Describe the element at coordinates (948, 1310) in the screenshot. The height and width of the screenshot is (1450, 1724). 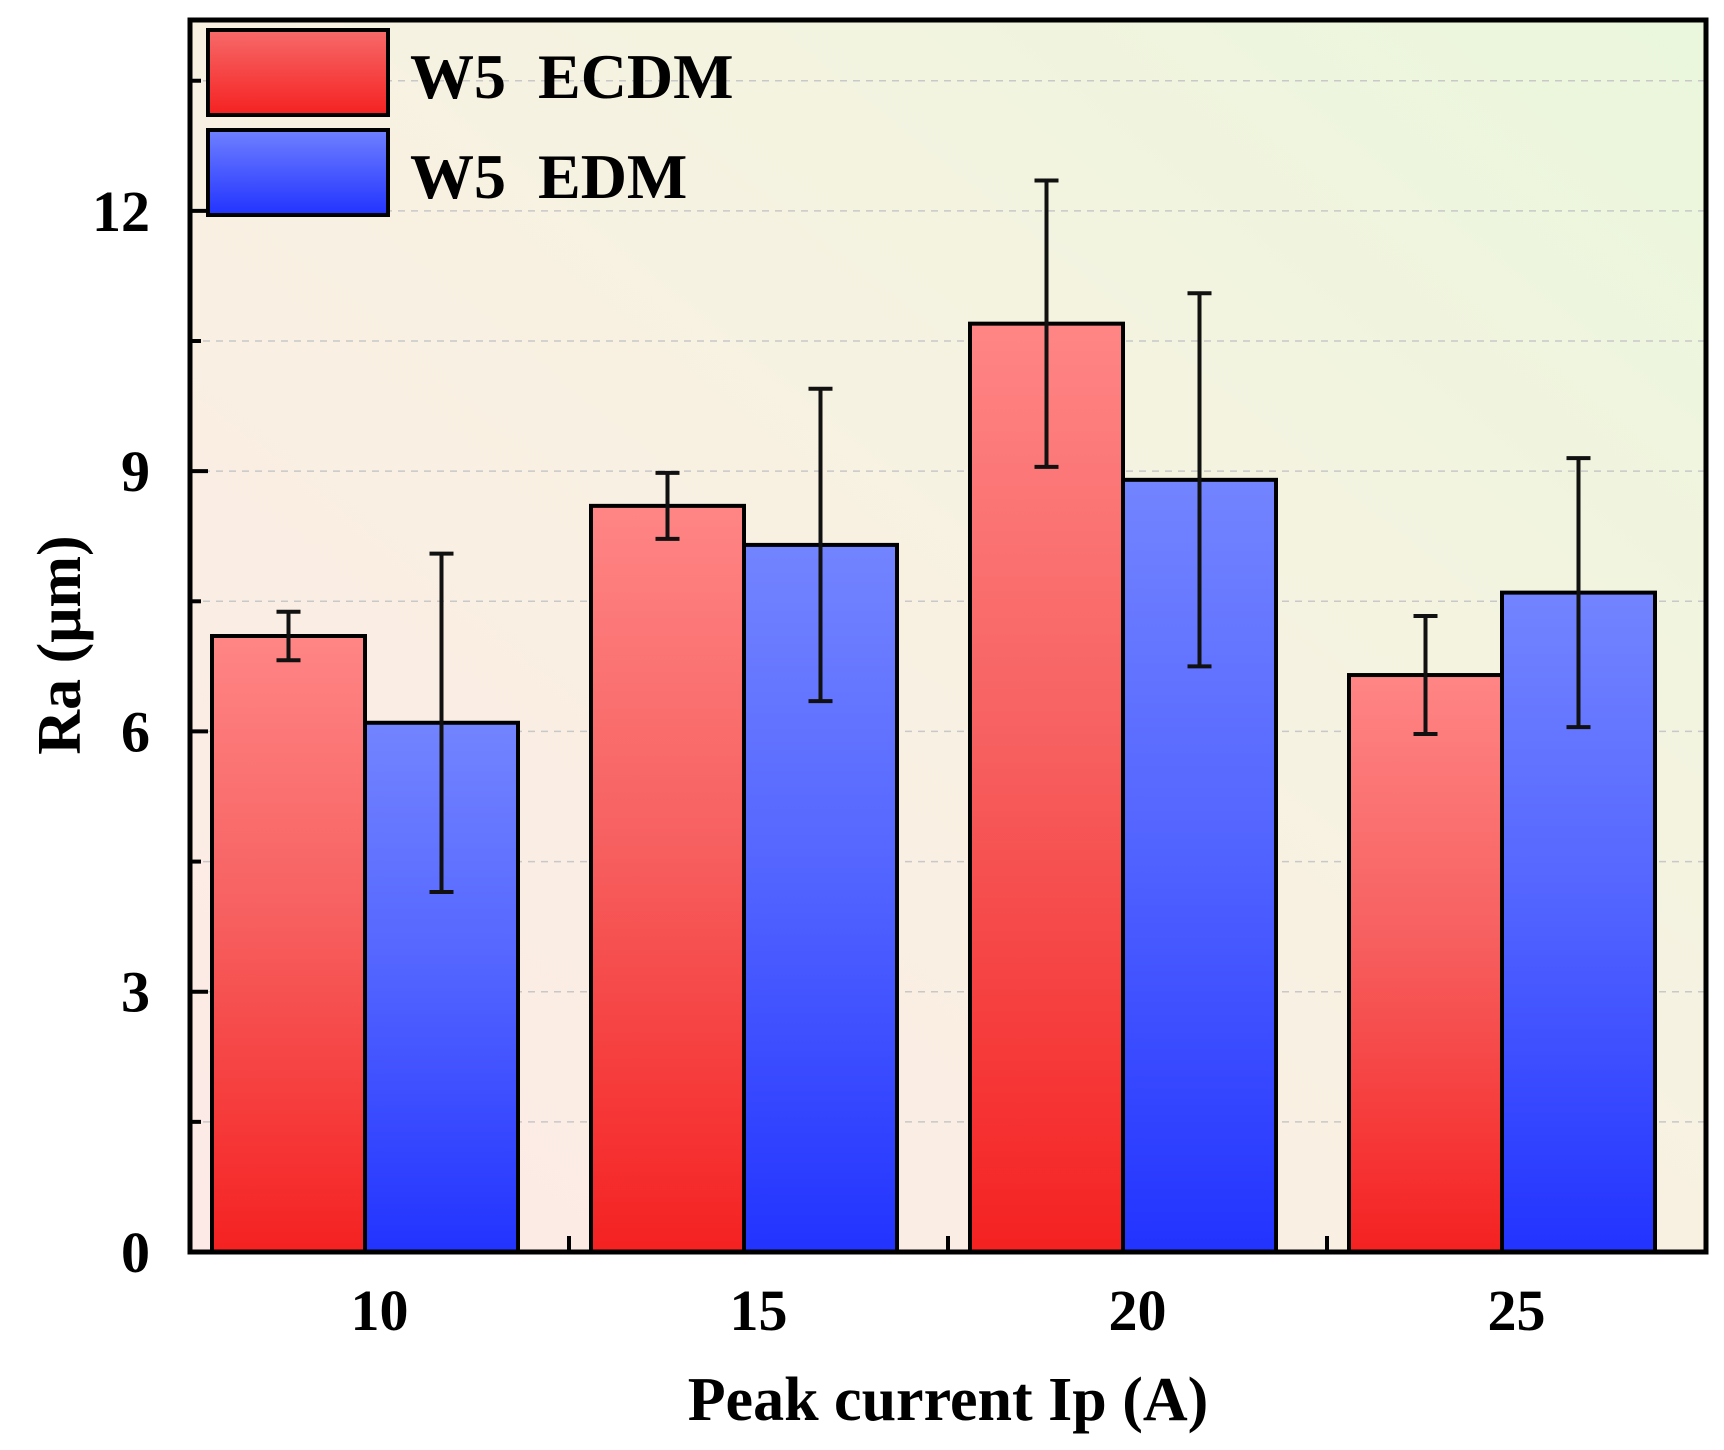
I see `x-tick-labels: 10 15 20 25` at that location.